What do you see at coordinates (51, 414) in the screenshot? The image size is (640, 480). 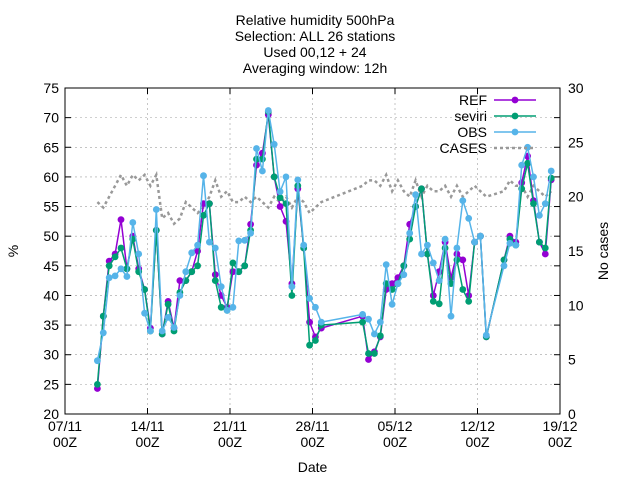 I see `y-tick-label: 20` at bounding box center [51, 414].